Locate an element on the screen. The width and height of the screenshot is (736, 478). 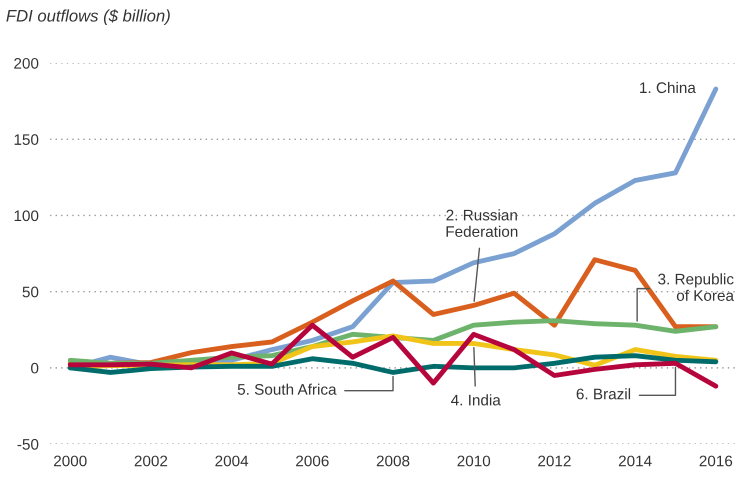
y-tick-label: 150 is located at coordinates (26, 139).